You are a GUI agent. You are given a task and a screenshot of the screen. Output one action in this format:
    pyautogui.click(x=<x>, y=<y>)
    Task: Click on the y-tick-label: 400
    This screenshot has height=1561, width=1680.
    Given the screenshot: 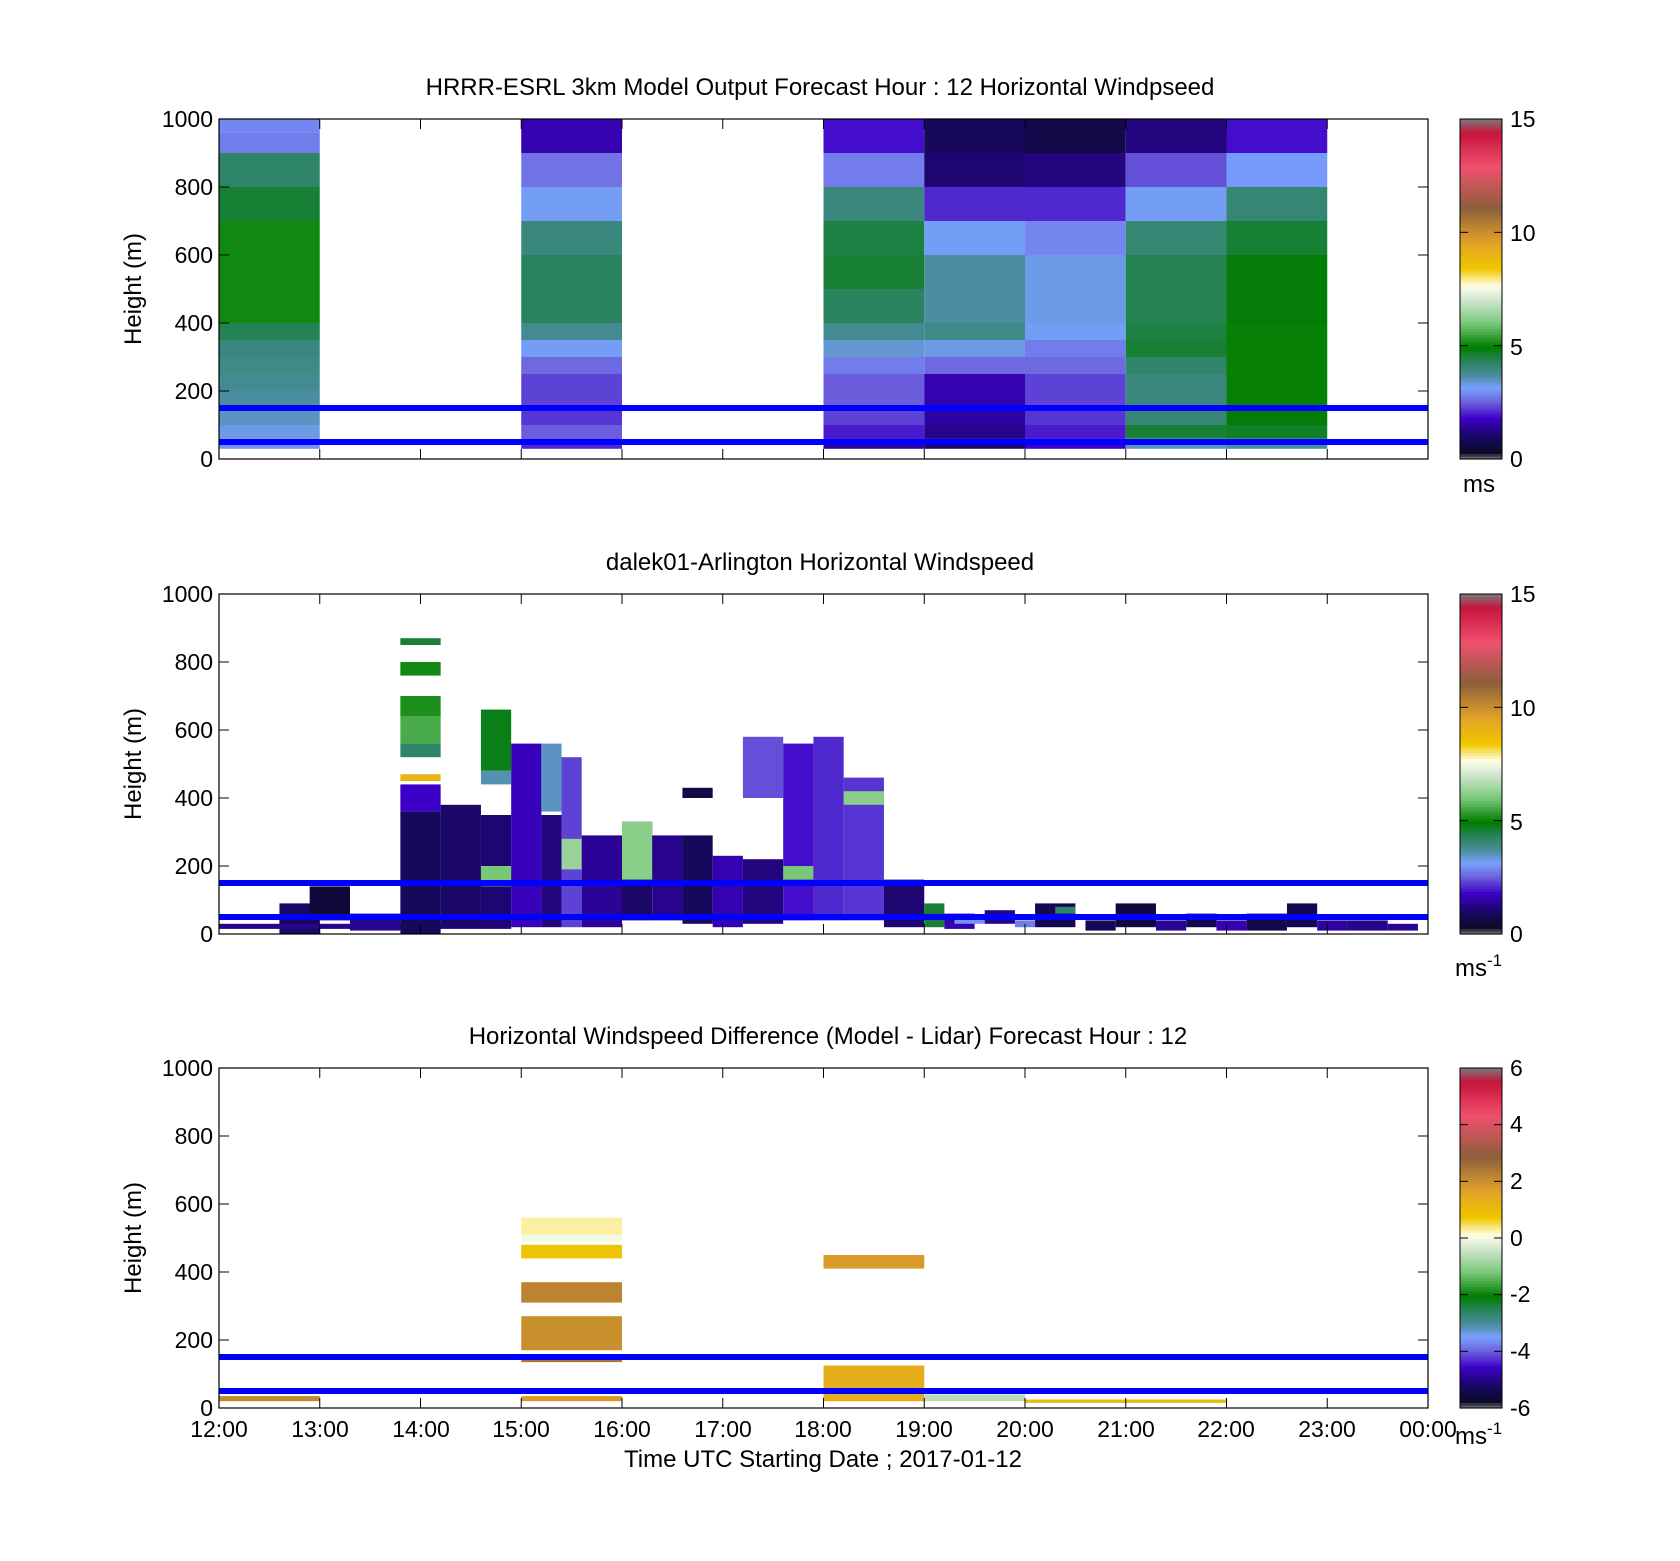 What is the action you would take?
    pyautogui.click(x=194, y=323)
    